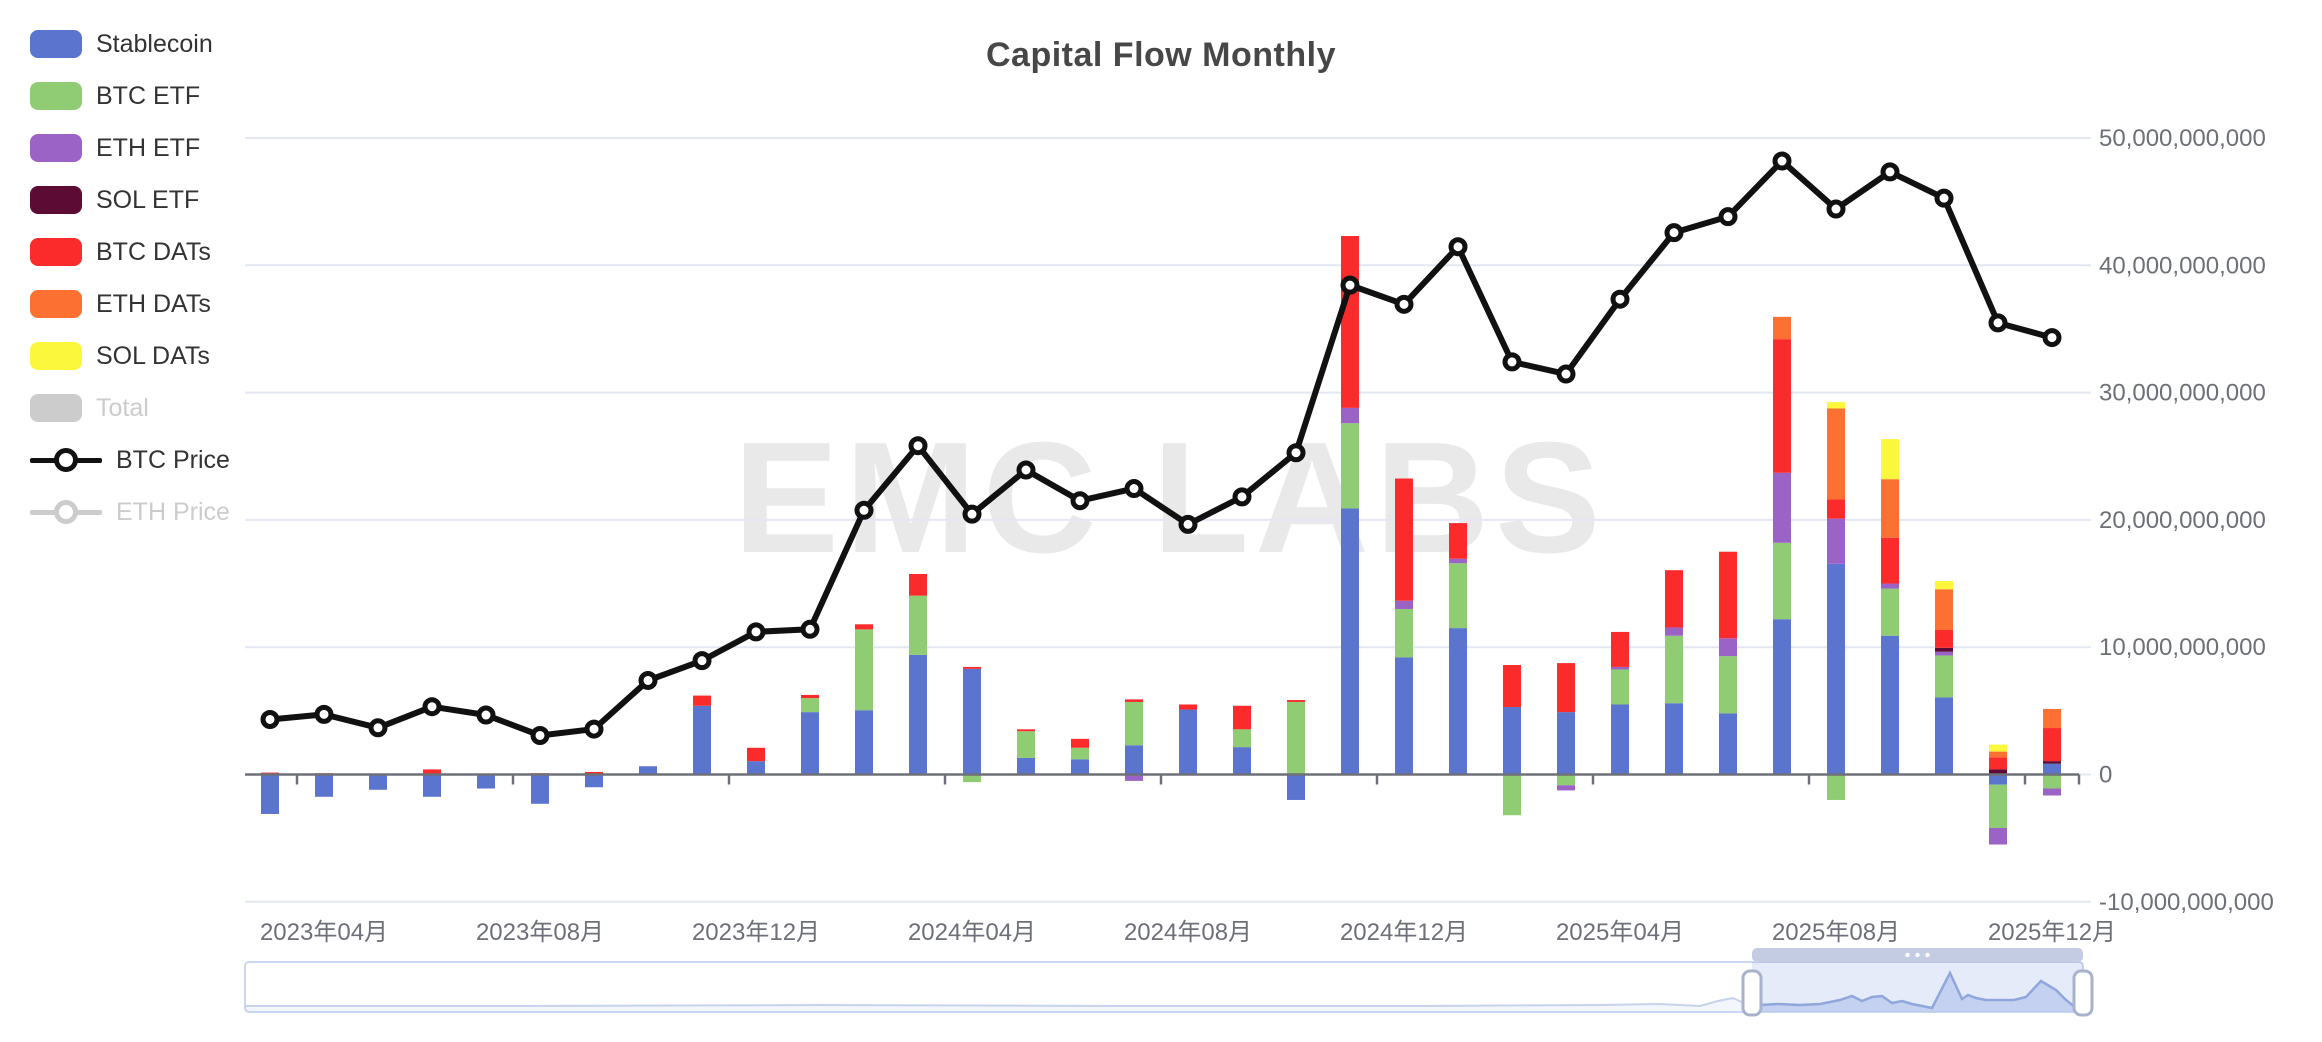 This screenshot has width=2322, height=1042. Describe the element at coordinates (540, 932) in the screenshot. I see `x-axis-label: 2023年08月` at that location.